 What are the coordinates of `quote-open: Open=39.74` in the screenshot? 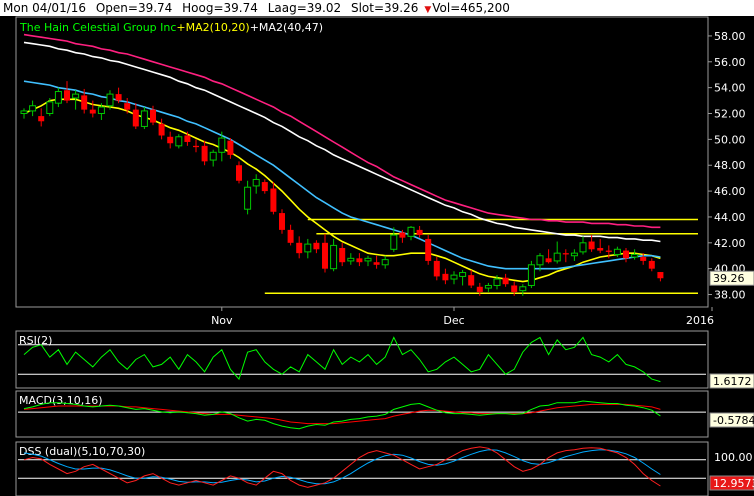 It's located at (134, 8).